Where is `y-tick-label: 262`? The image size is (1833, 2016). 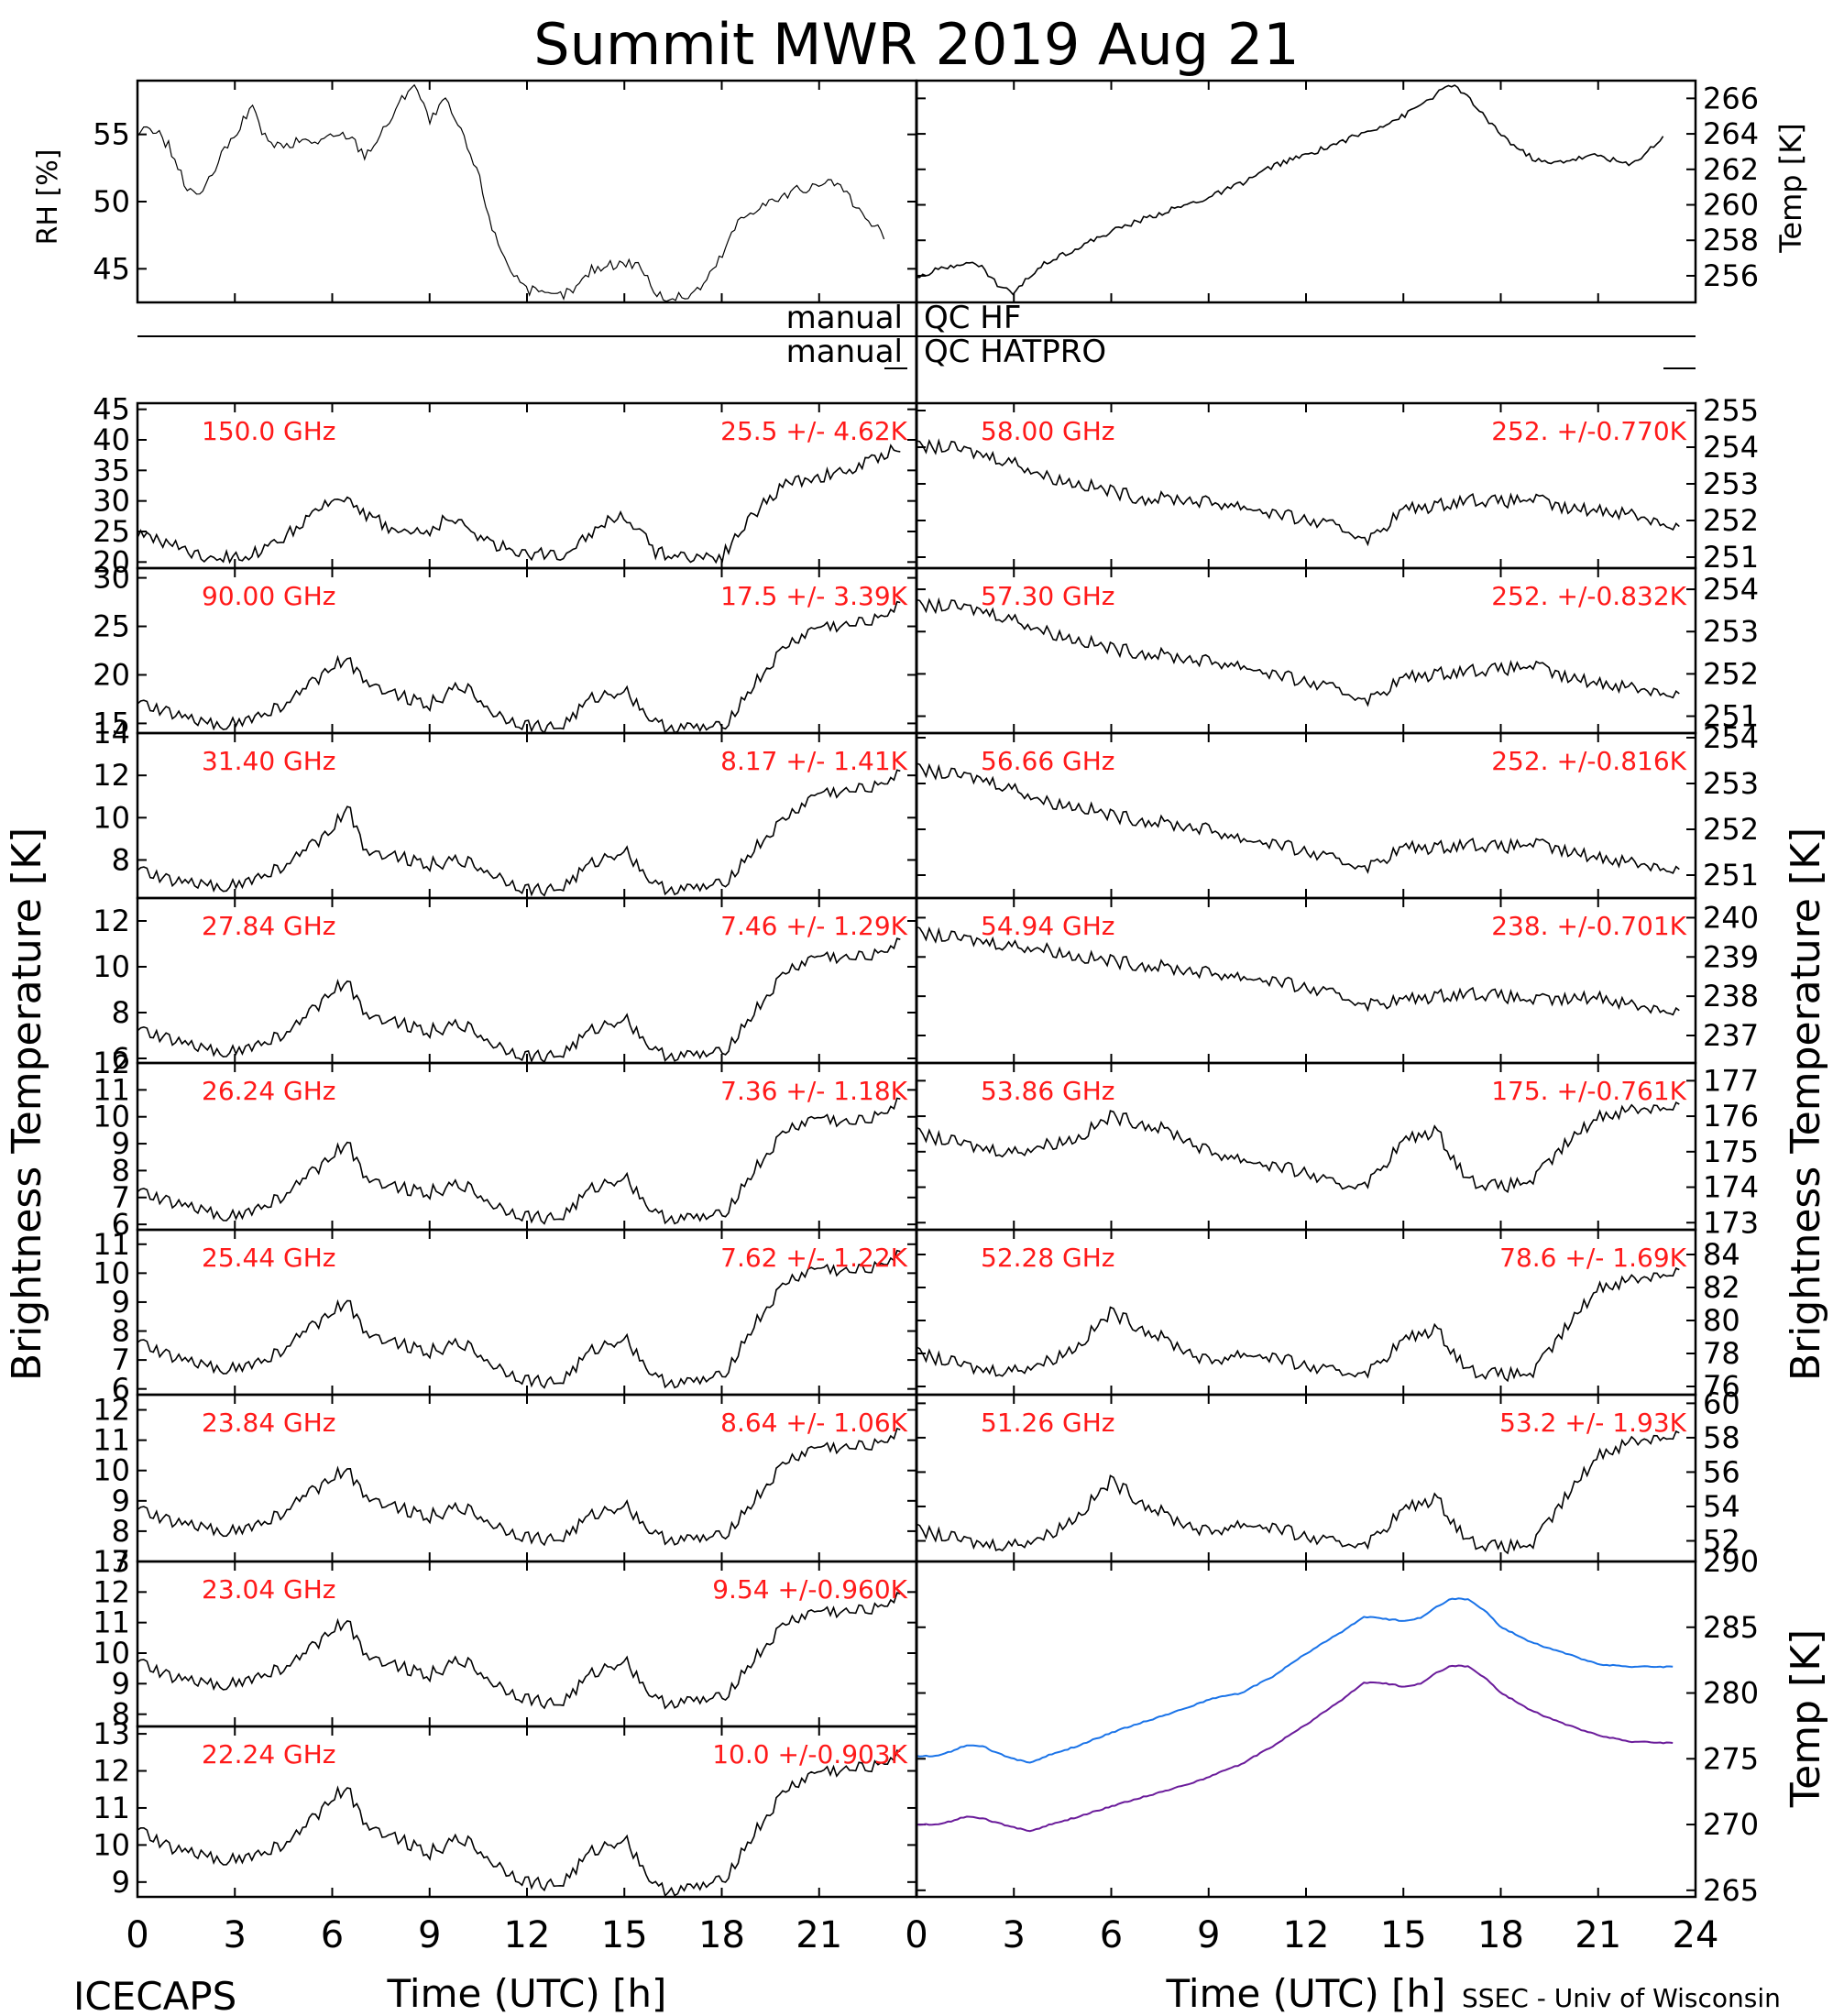 y-tick-label: 262 is located at coordinates (1731, 169).